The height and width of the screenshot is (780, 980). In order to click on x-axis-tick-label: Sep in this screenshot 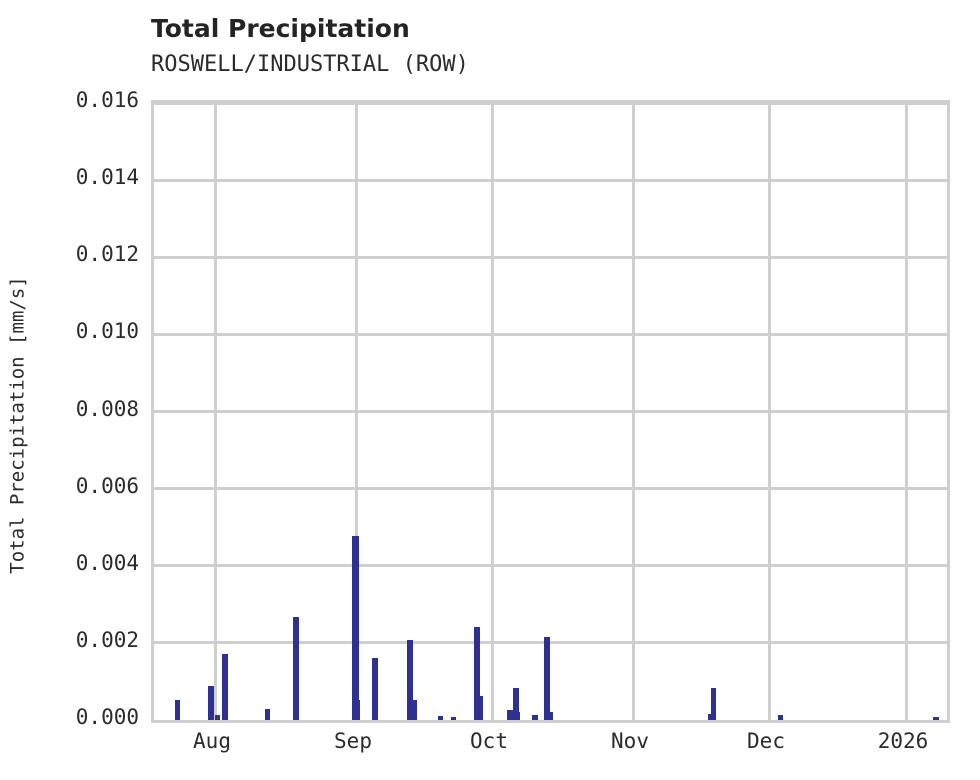, I will do `click(353, 741)`.